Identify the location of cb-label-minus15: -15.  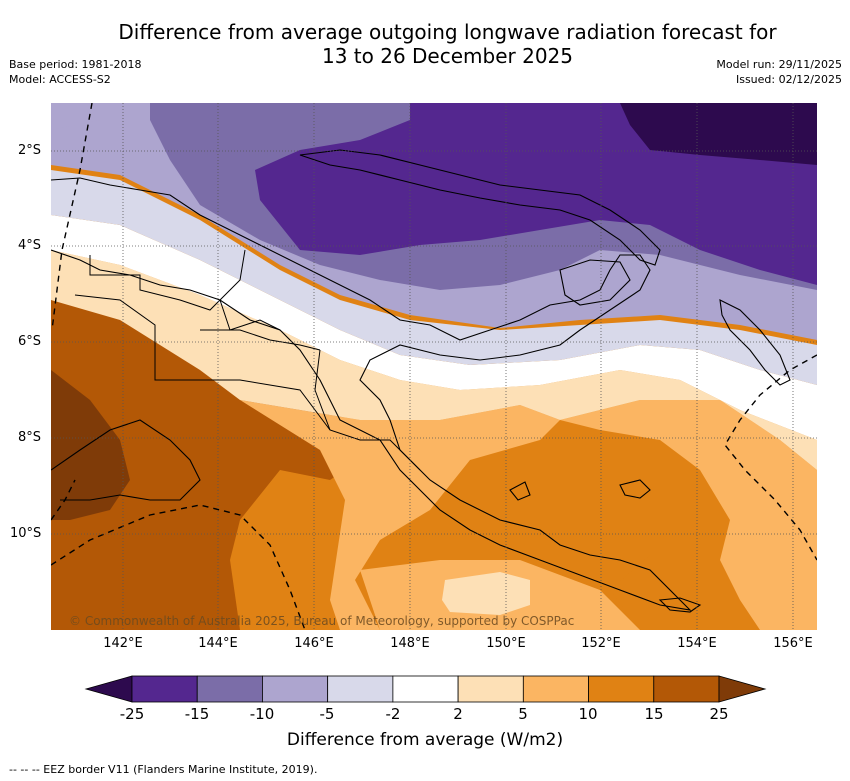
(197, 714).